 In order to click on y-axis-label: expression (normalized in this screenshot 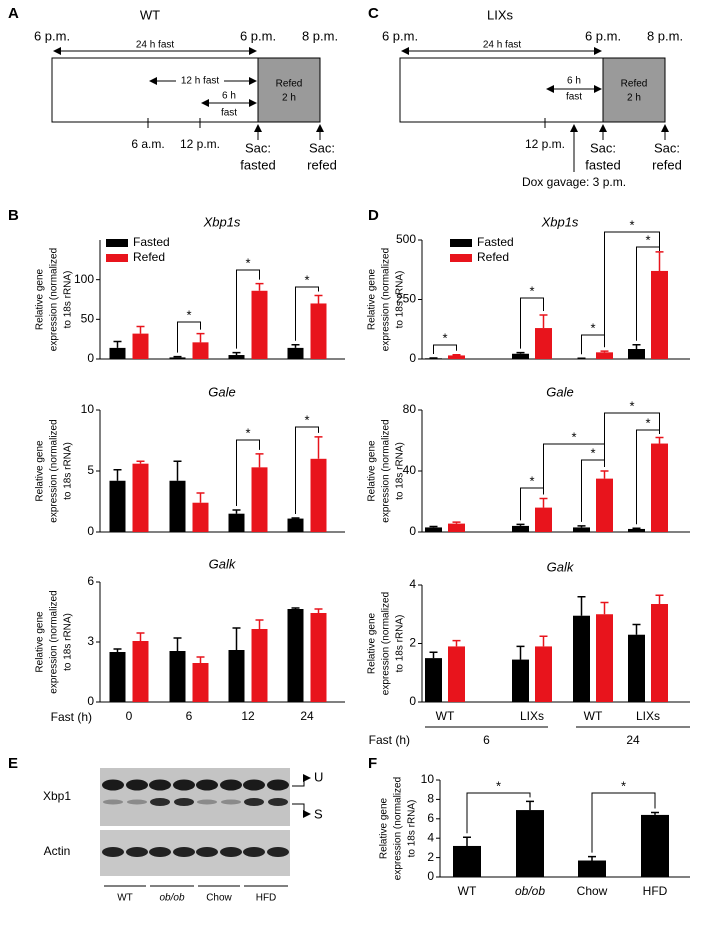, I will do `click(386, 470)`.